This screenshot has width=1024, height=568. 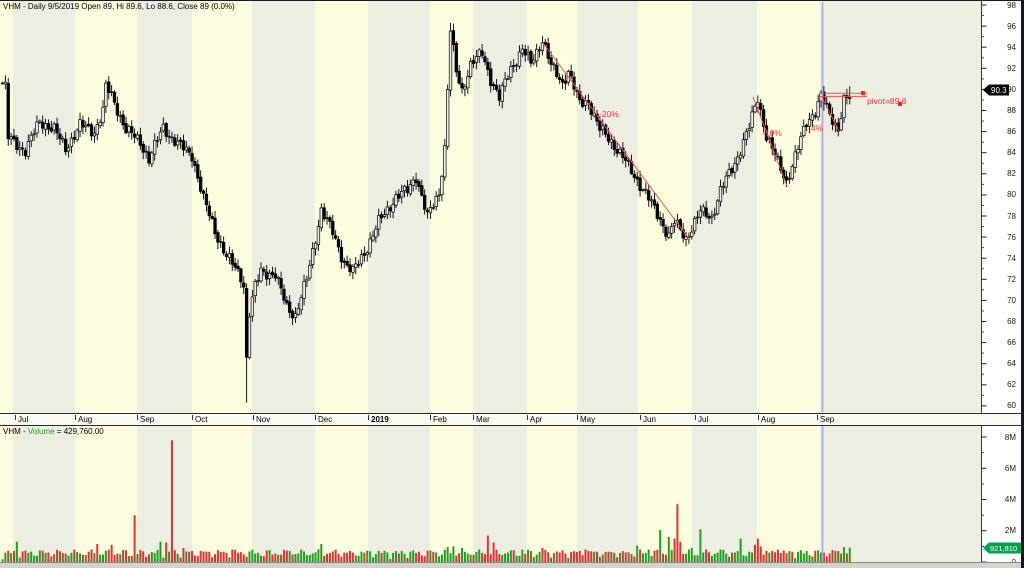 What do you see at coordinates (438, 419) in the screenshot?
I see `time-axis-month-label: Feb` at bounding box center [438, 419].